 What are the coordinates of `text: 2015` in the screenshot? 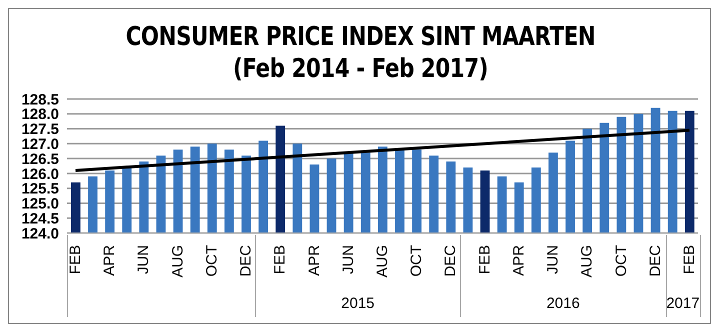 It's located at (358, 303).